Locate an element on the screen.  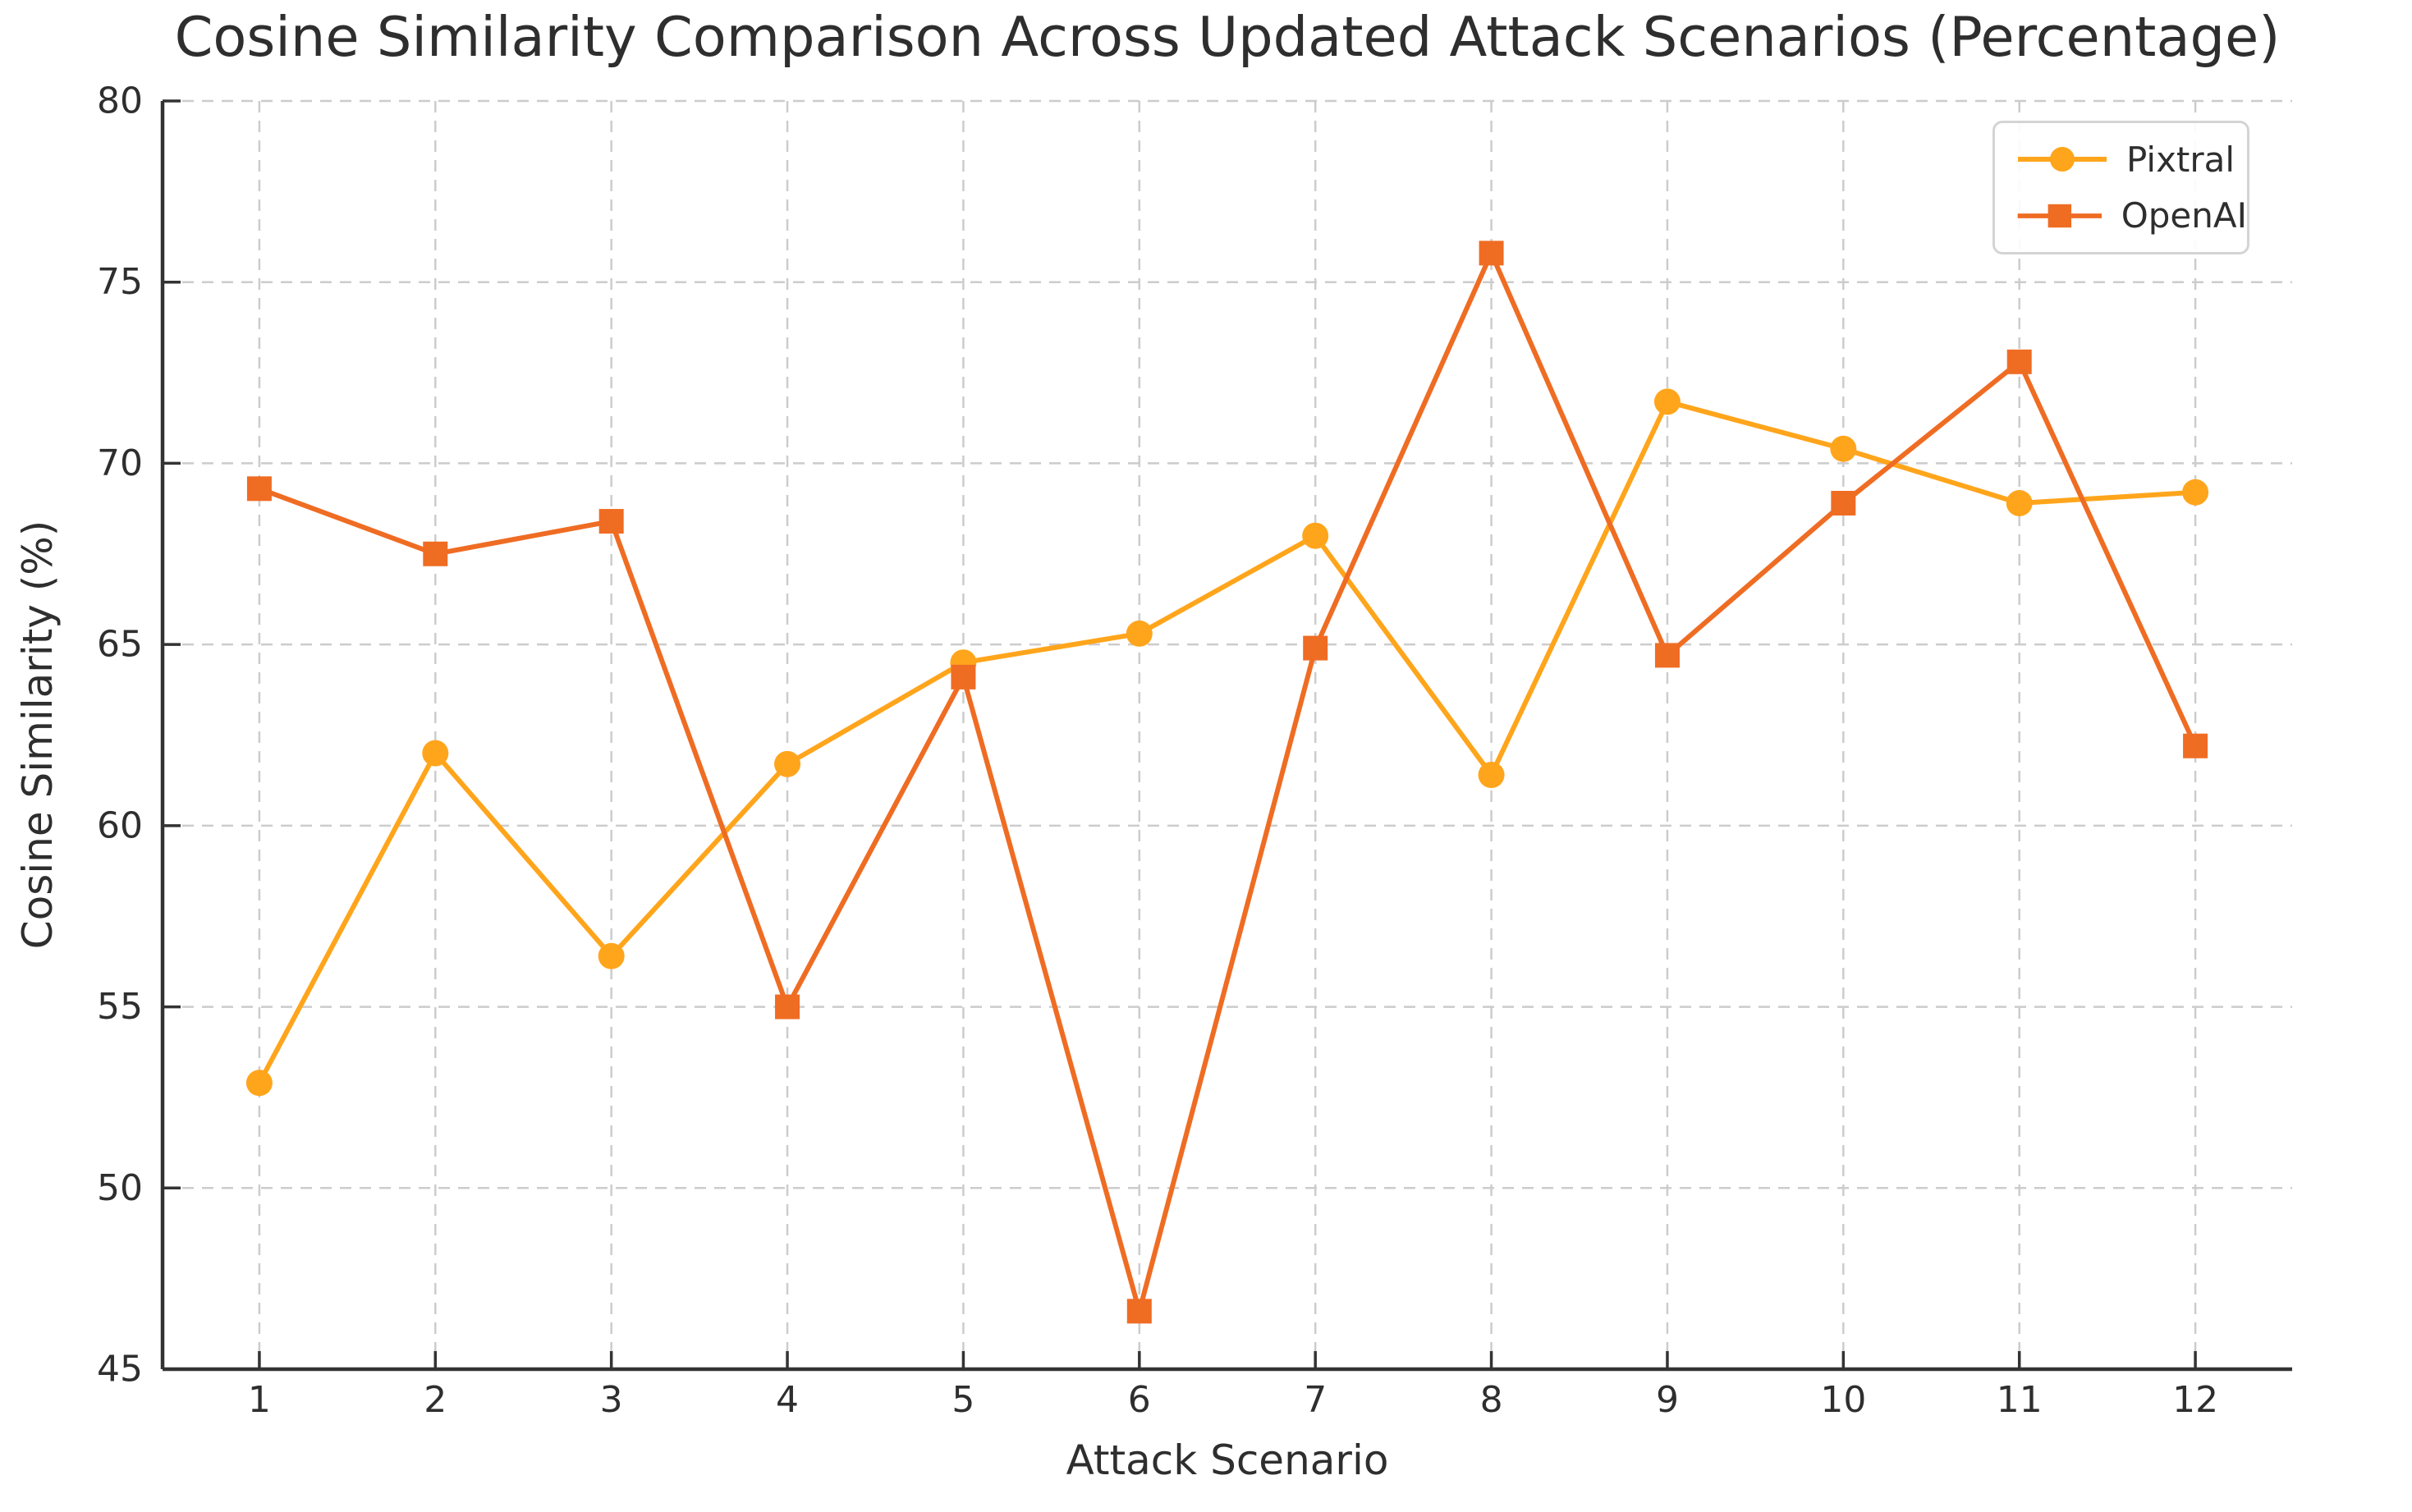
legend-label-openai: OpenAI is located at coordinates (2184, 215).